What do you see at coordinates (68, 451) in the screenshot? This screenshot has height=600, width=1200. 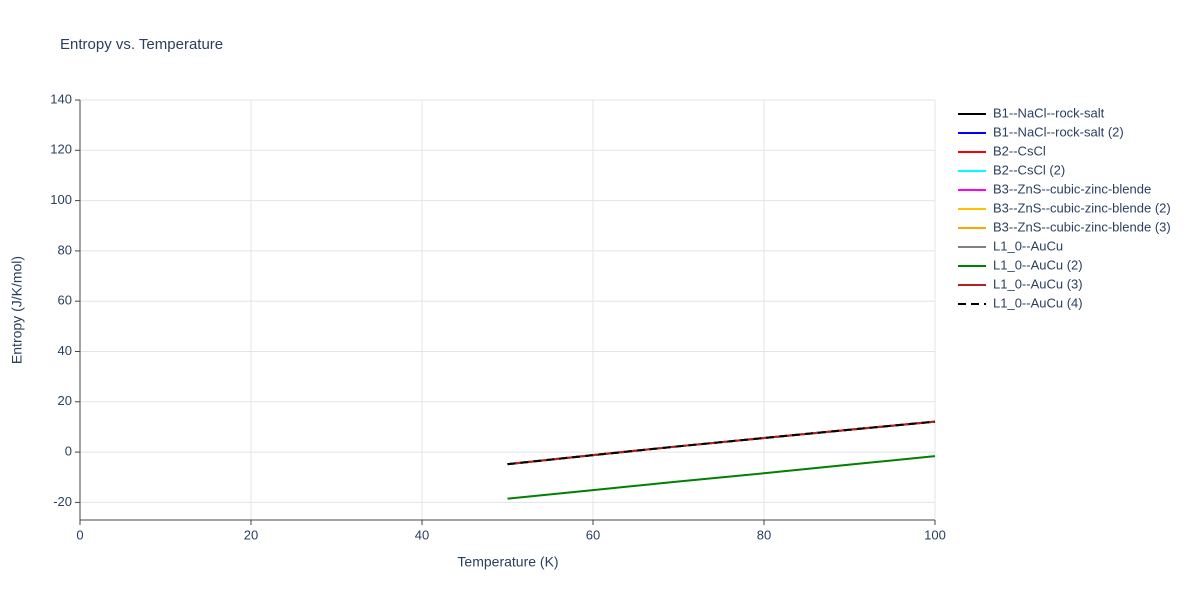 I see `y-tick-label: 0` at bounding box center [68, 451].